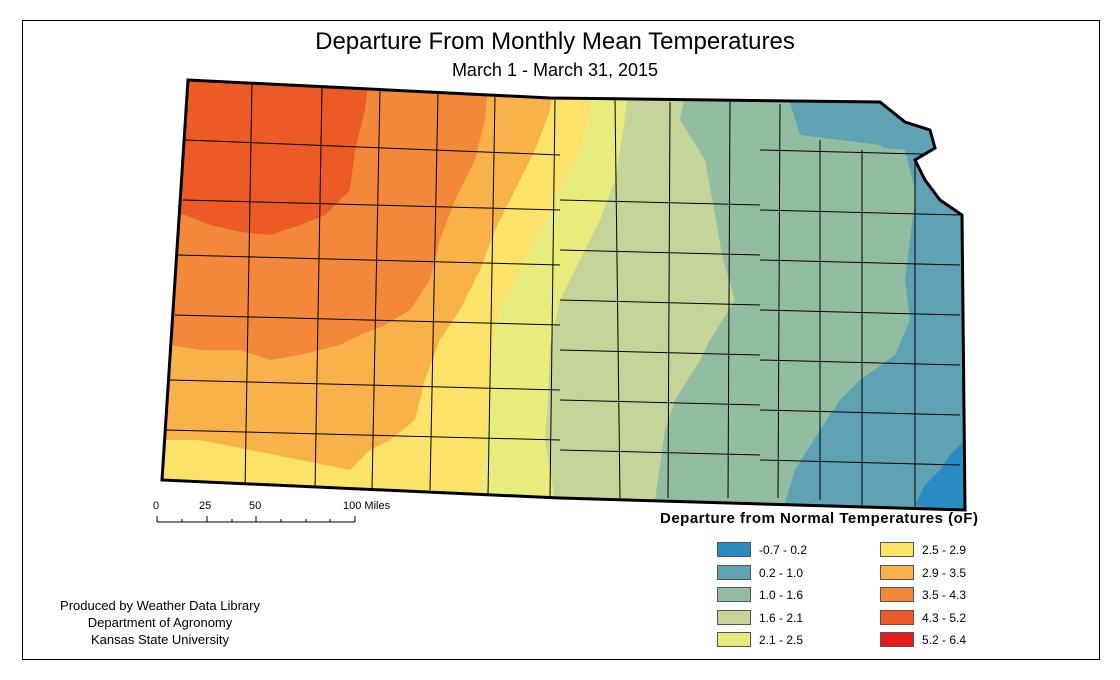 The width and height of the screenshot is (1120, 680). I want to click on legend-title: Departure from Normal Temperatures (oF), so click(819, 518).